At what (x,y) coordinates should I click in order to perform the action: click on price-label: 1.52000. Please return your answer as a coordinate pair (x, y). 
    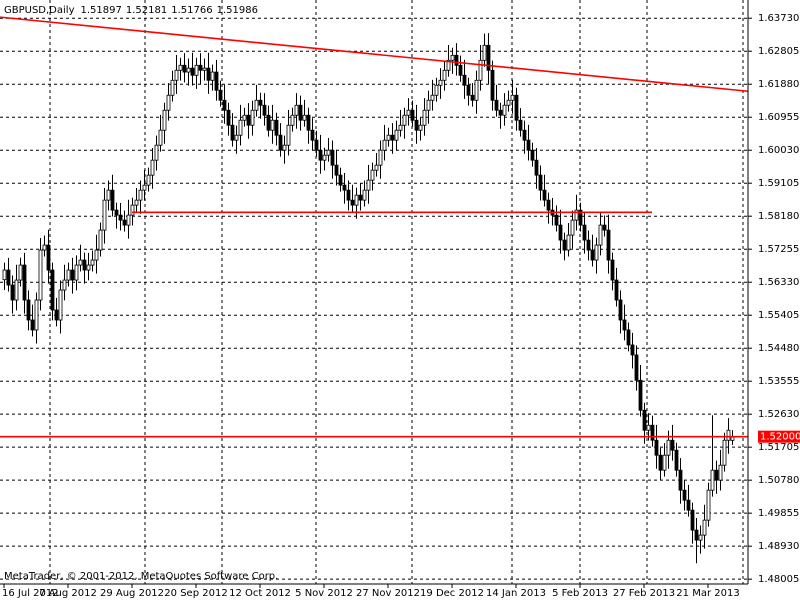
    Looking at the image, I should click on (780, 437).